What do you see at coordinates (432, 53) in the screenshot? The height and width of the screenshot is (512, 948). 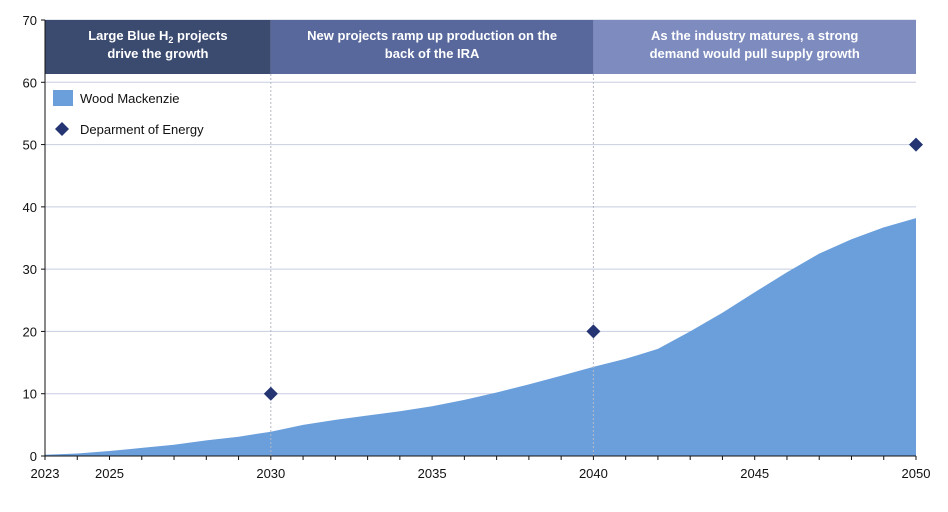 I see `phase-banner-subtitle: back of the IRA` at bounding box center [432, 53].